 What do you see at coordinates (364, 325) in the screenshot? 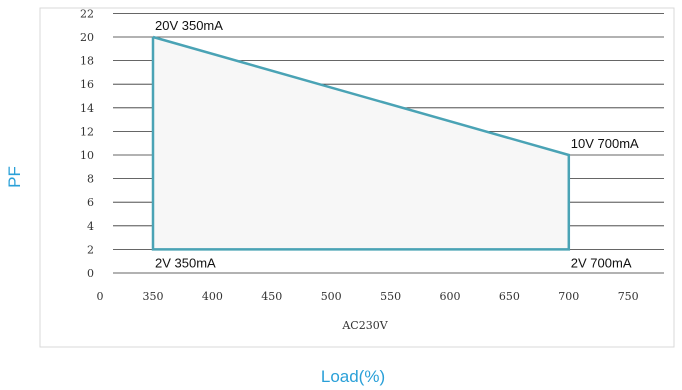
I see `x-sublabel: AC230V` at bounding box center [364, 325].